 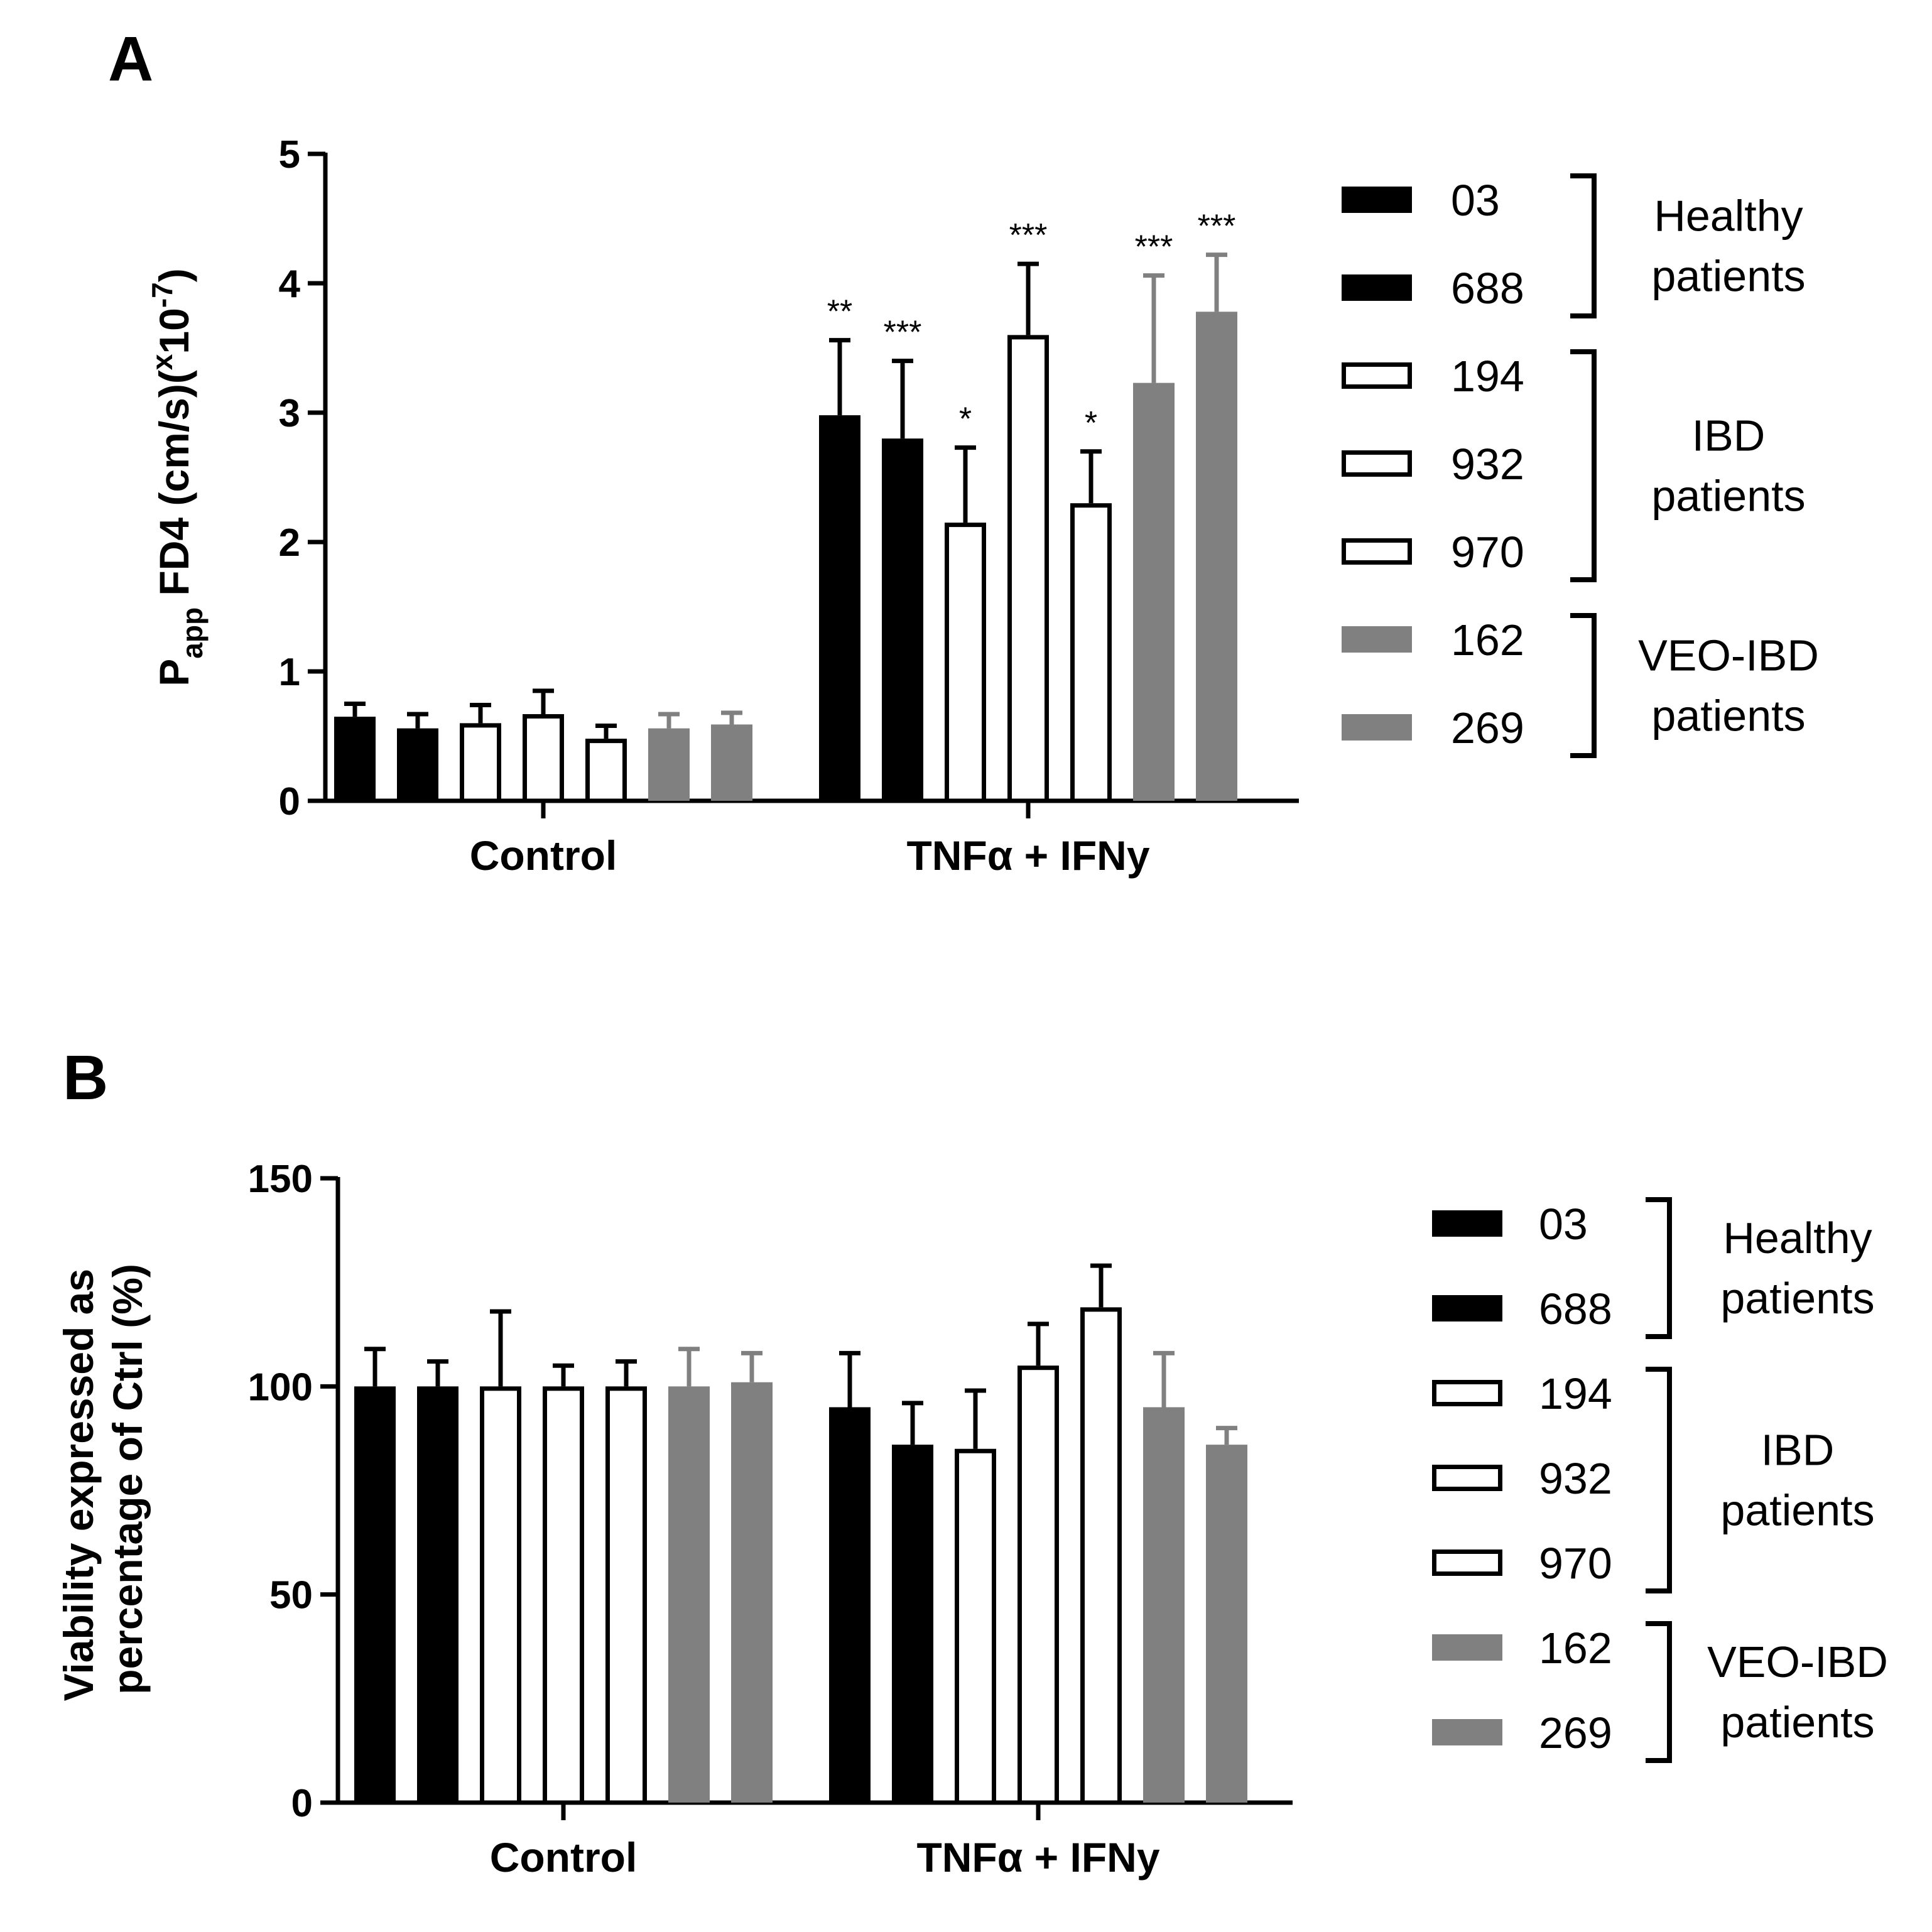 I want to click on y-tick-label: 3, so click(x=289, y=413).